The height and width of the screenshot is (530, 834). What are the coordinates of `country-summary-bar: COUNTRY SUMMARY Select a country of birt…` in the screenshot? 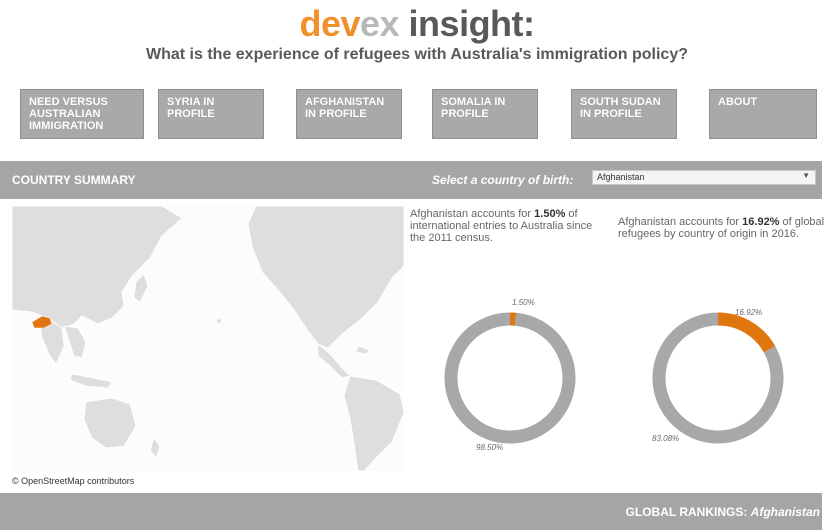 It's located at (411, 180).